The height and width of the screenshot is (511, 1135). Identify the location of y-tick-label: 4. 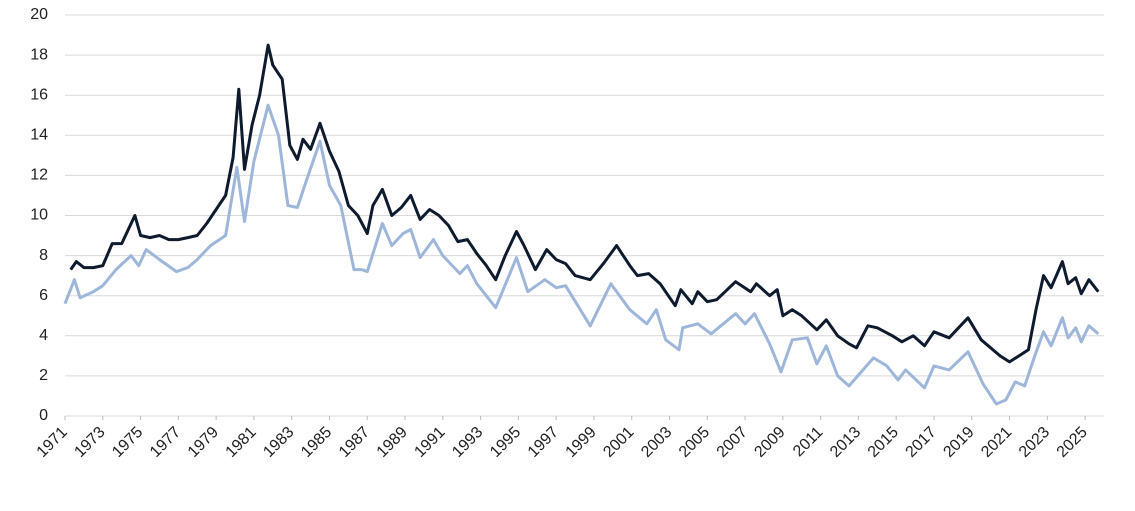
(43, 335).